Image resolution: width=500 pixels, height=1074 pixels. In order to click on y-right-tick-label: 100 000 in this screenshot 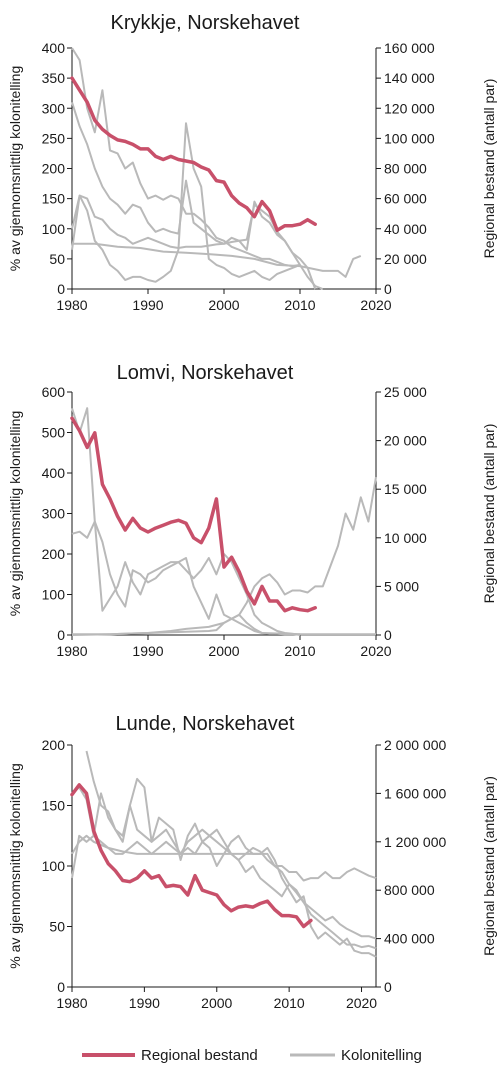, I will do `click(409, 138)`.